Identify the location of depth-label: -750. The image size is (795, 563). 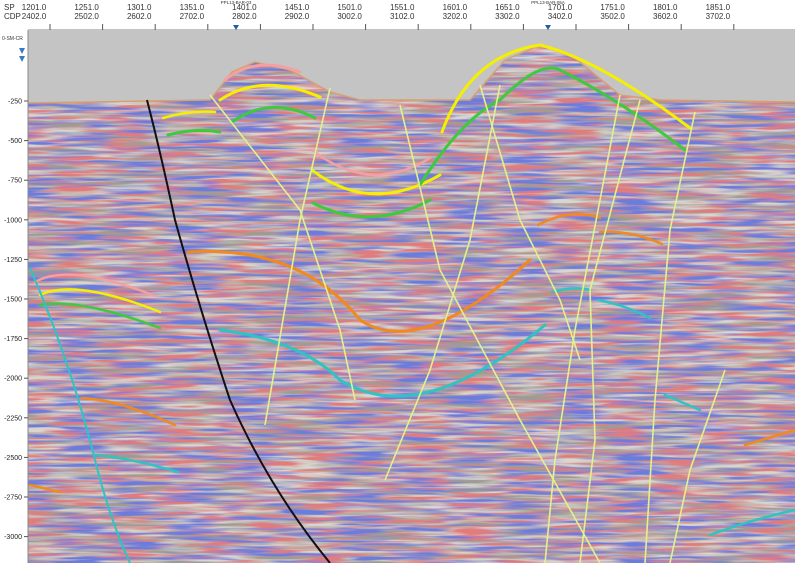
(15, 181).